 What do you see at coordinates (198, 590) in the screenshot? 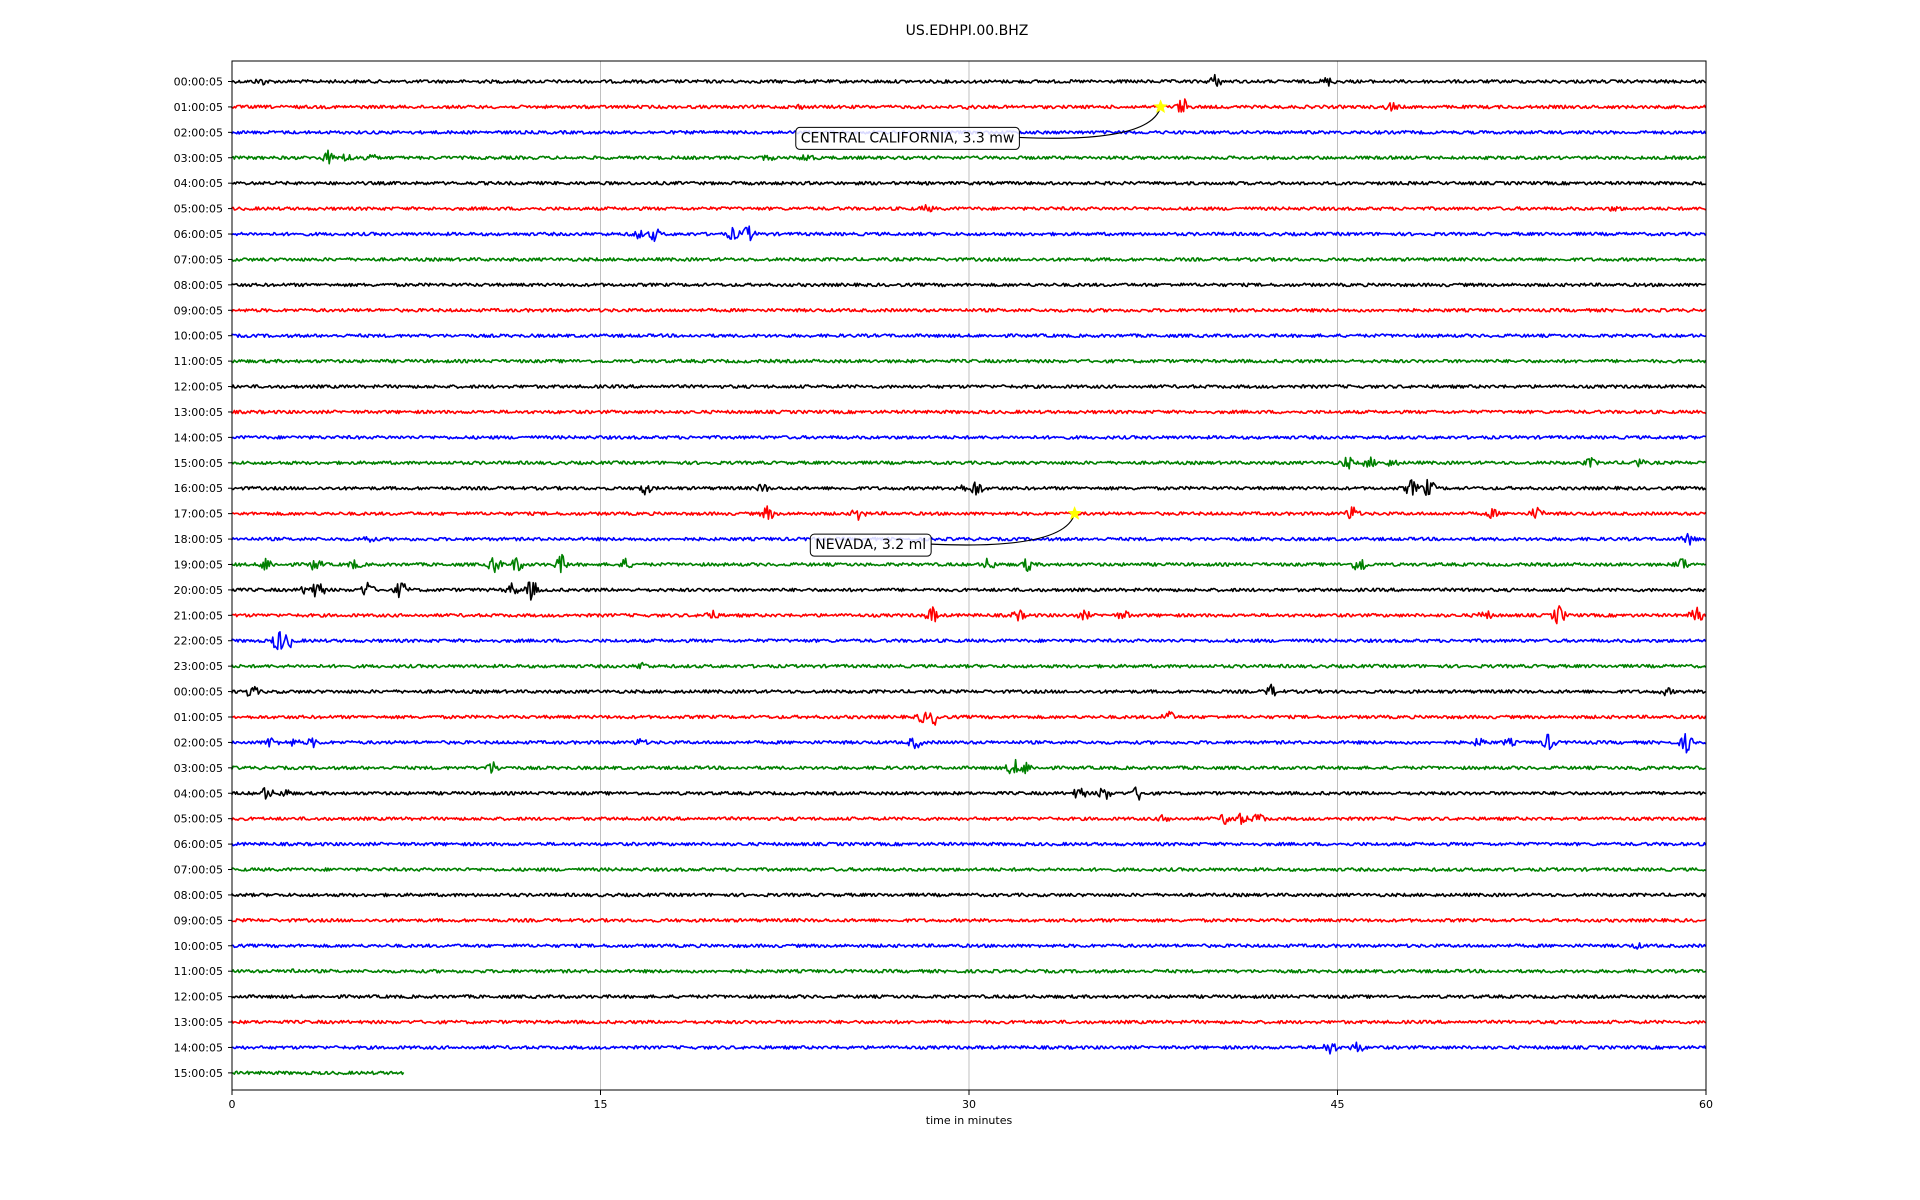
I see `y-tick-label: 20:00:05` at bounding box center [198, 590].